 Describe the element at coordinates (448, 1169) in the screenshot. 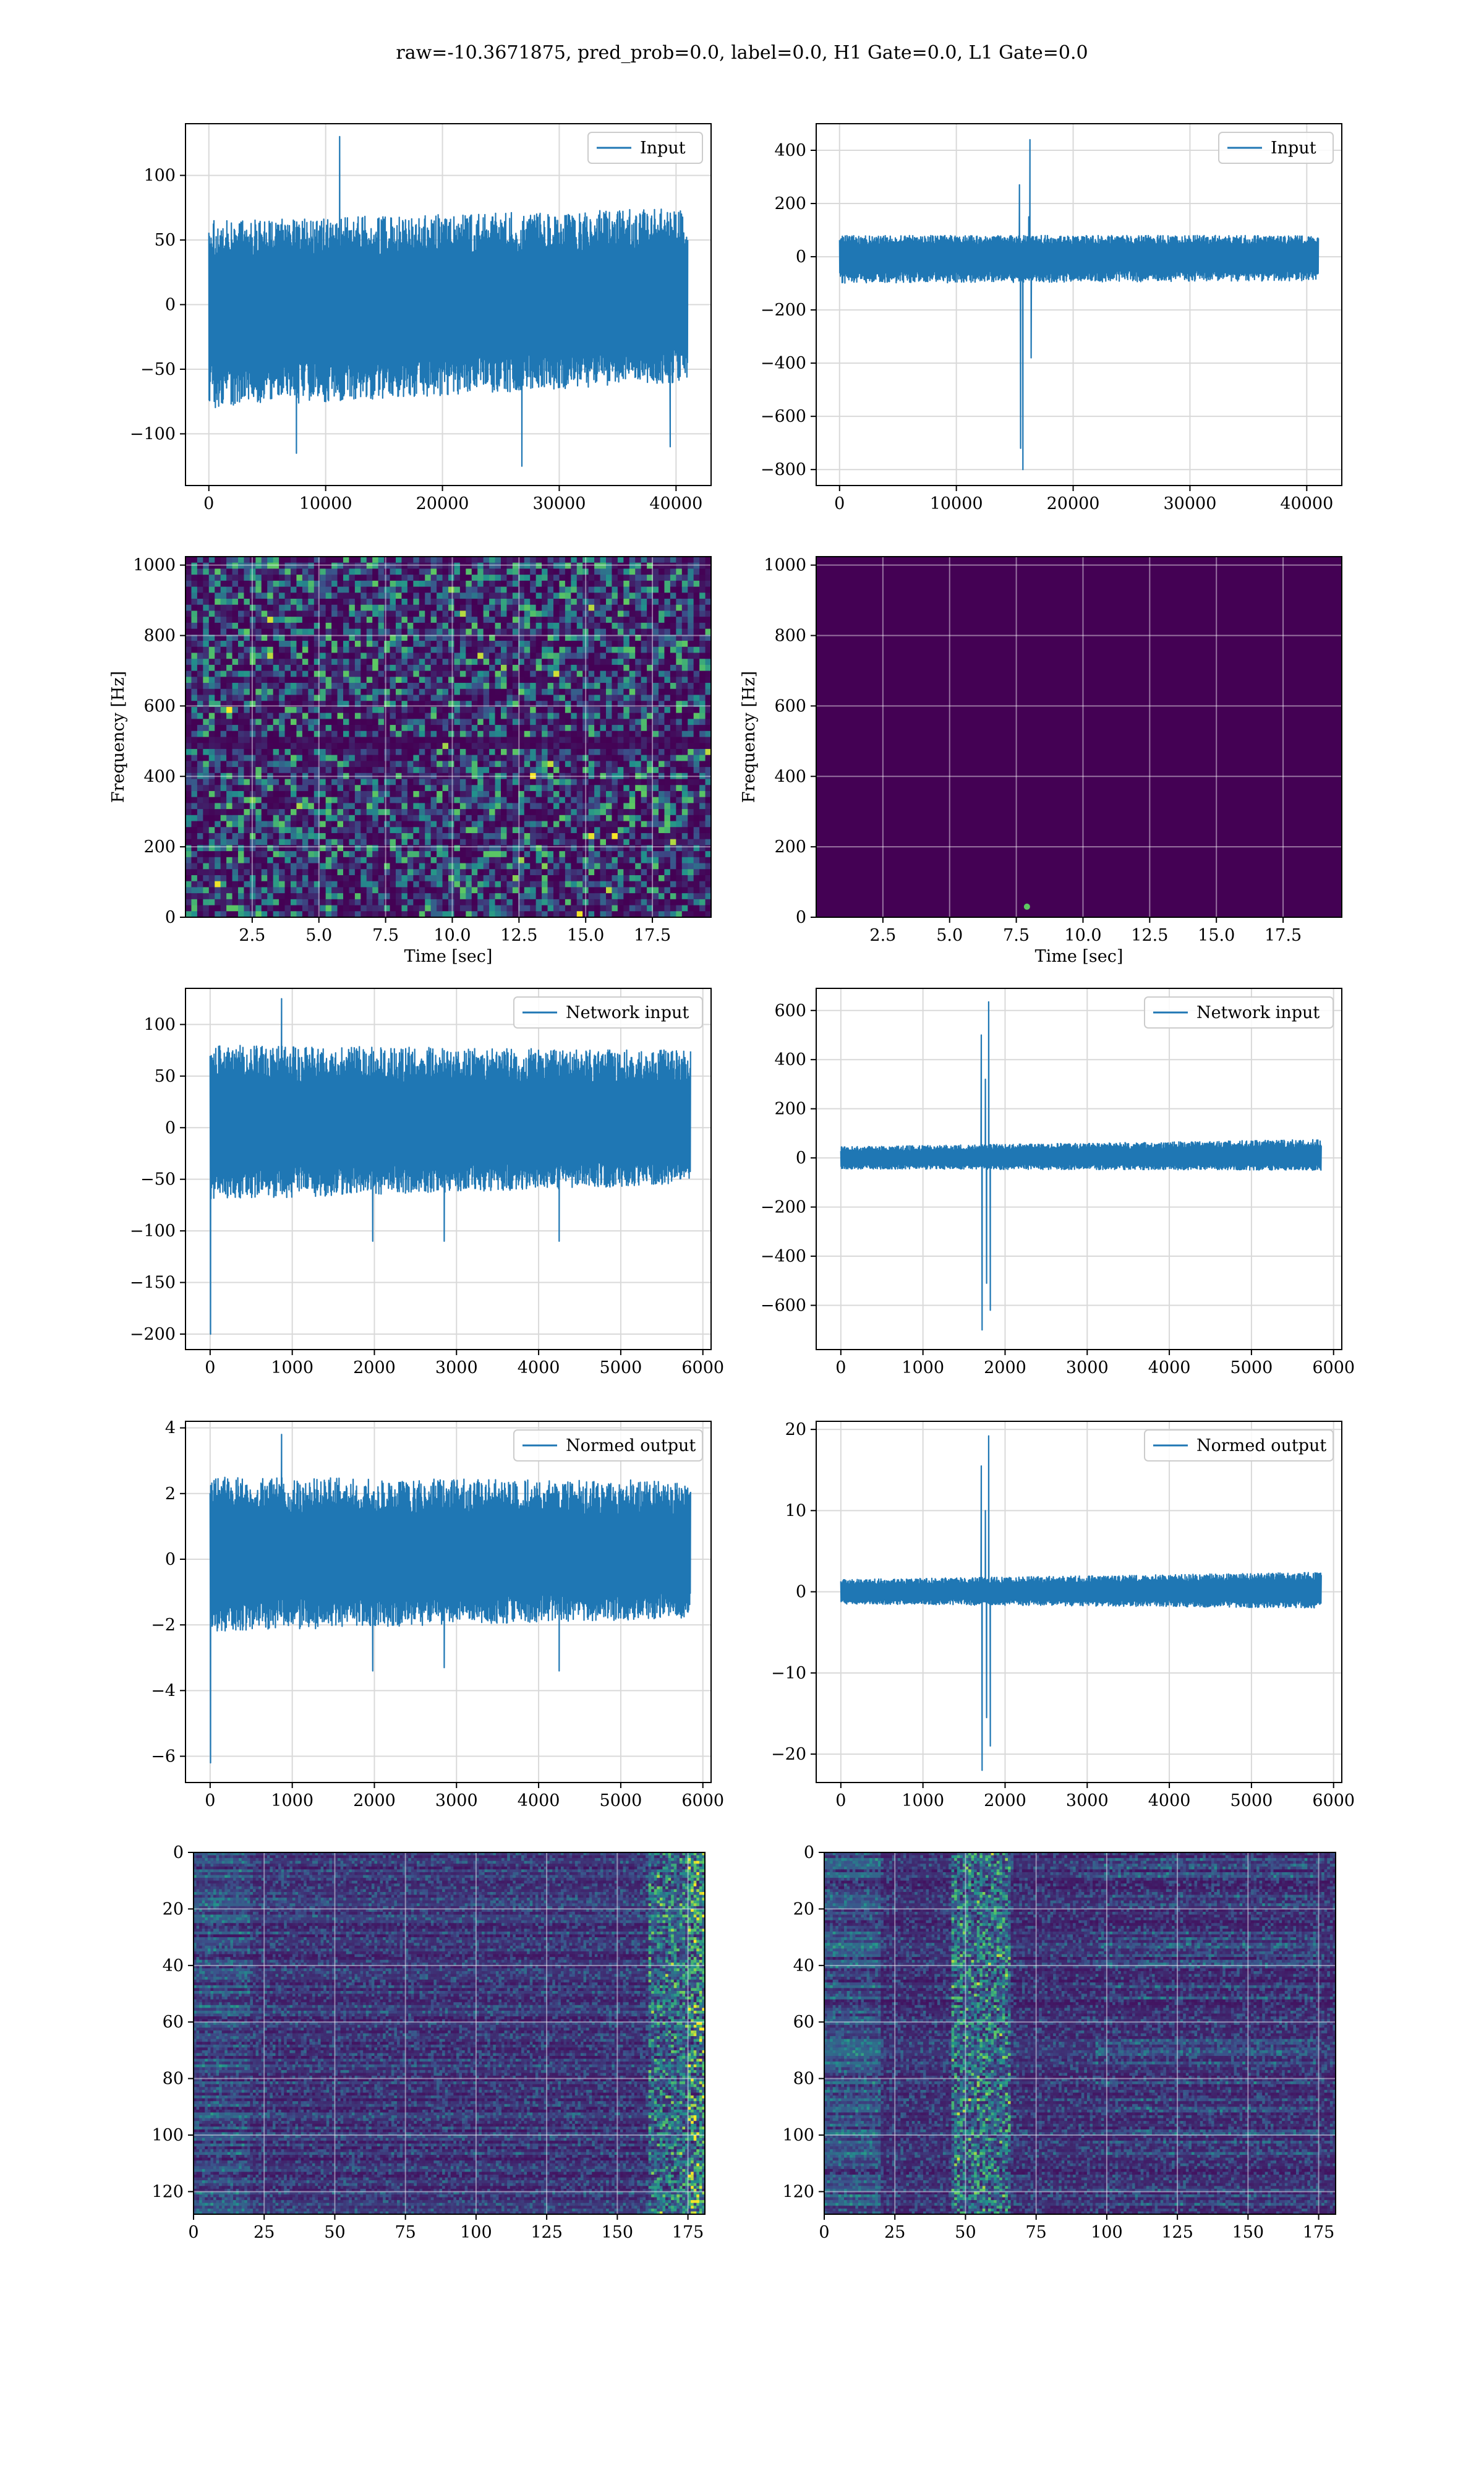

I see `network-input-left-frame` at that location.